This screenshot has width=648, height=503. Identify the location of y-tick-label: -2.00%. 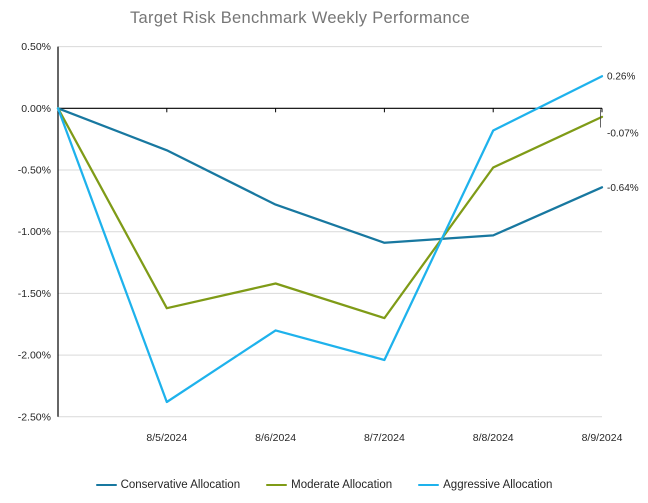
(34, 356).